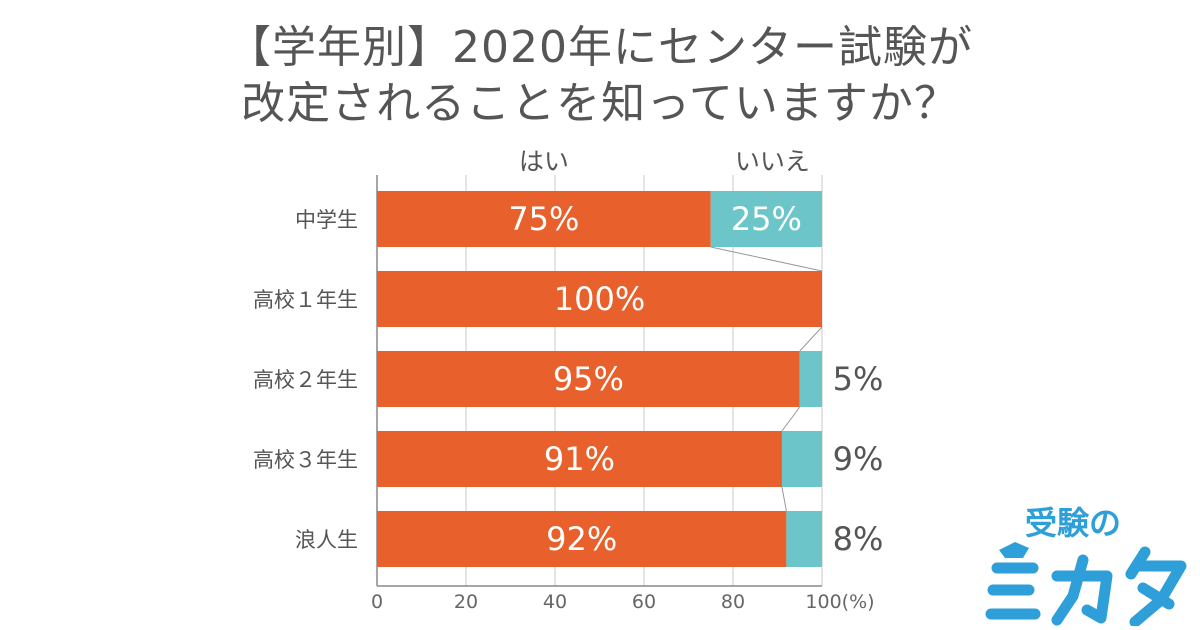  I want to click on site-logo: 受験の, so click(1090, 563).